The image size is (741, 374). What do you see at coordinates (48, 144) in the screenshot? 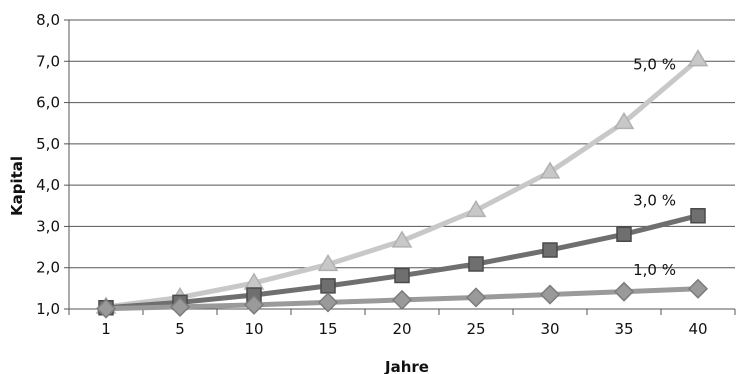
I see `y-tick-label: 5,0` at bounding box center [48, 144].